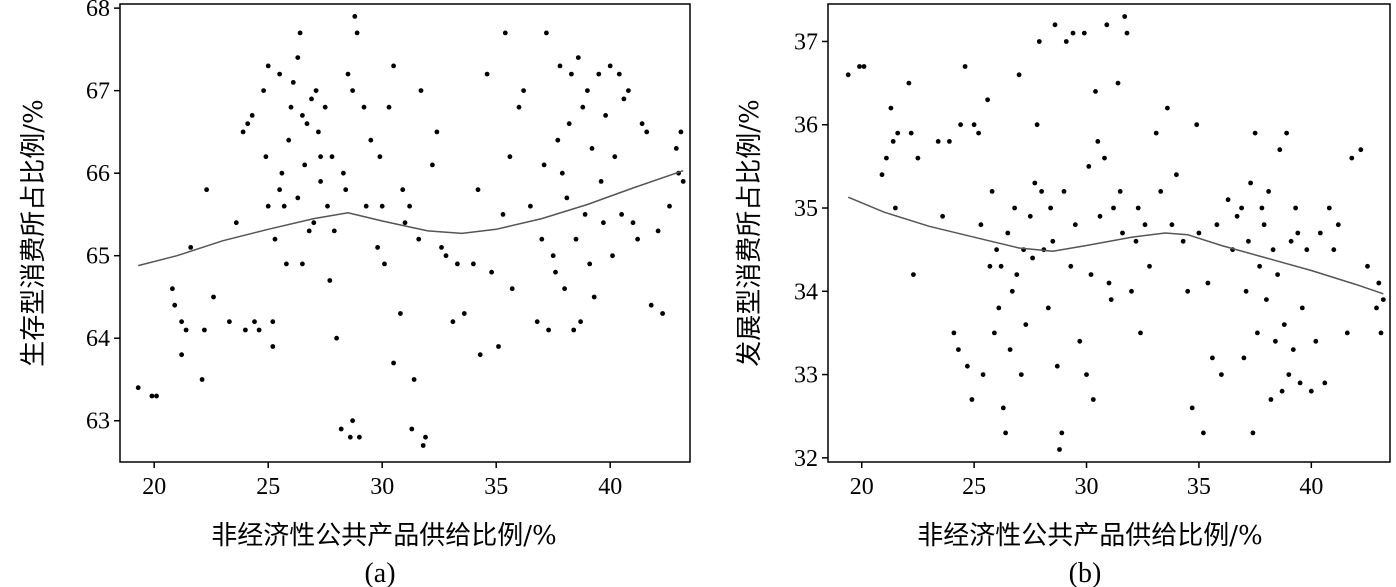 This screenshot has height=587, width=1396. What do you see at coordinates (382, 487) in the screenshot?
I see `x-tick-label-a-30: 30` at bounding box center [382, 487].